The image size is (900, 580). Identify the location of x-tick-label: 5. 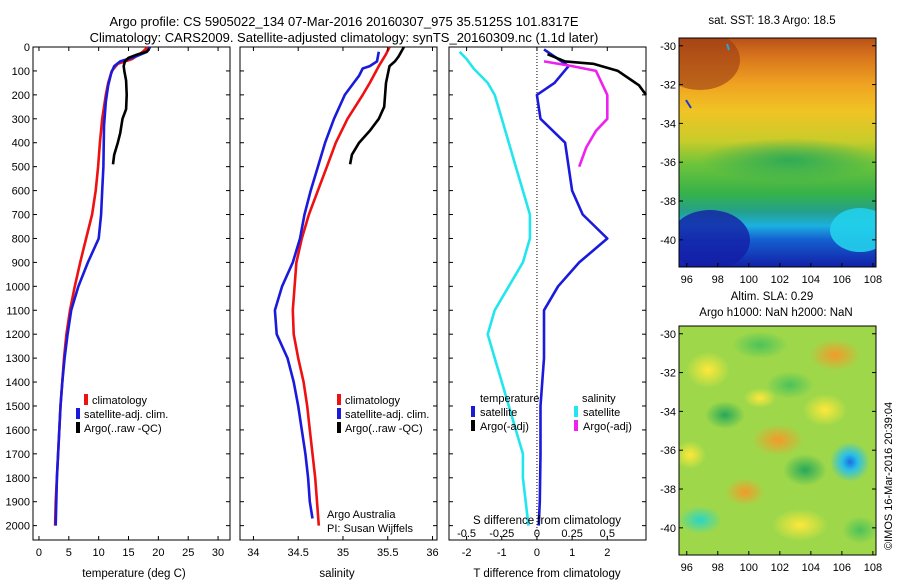
(69, 553).